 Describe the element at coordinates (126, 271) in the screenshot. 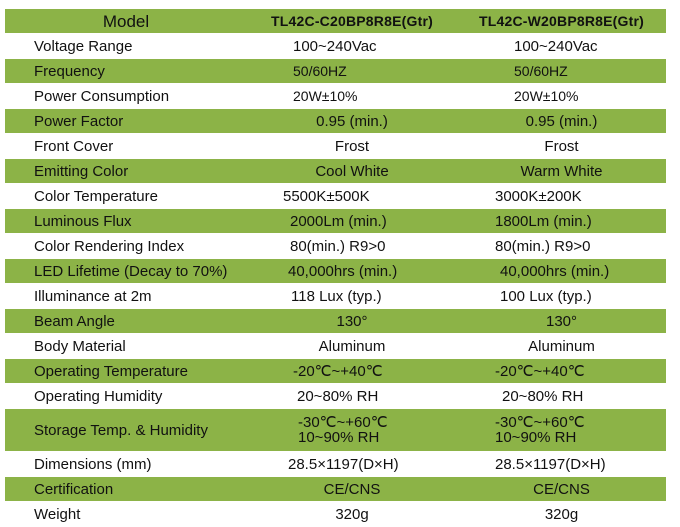

I see `row-label: LED Lifetime (Decay to 70%)` at that location.